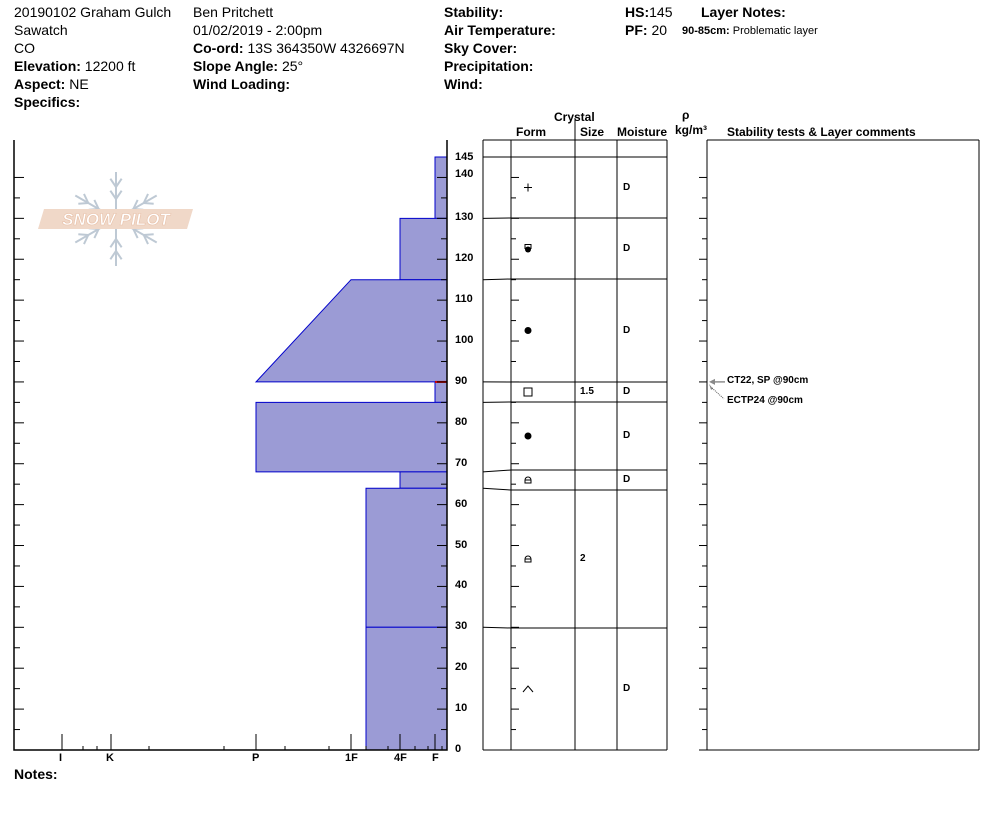  What do you see at coordinates (79, 84) in the screenshot?
I see `aspect: NE` at bounding box center [79, 84].